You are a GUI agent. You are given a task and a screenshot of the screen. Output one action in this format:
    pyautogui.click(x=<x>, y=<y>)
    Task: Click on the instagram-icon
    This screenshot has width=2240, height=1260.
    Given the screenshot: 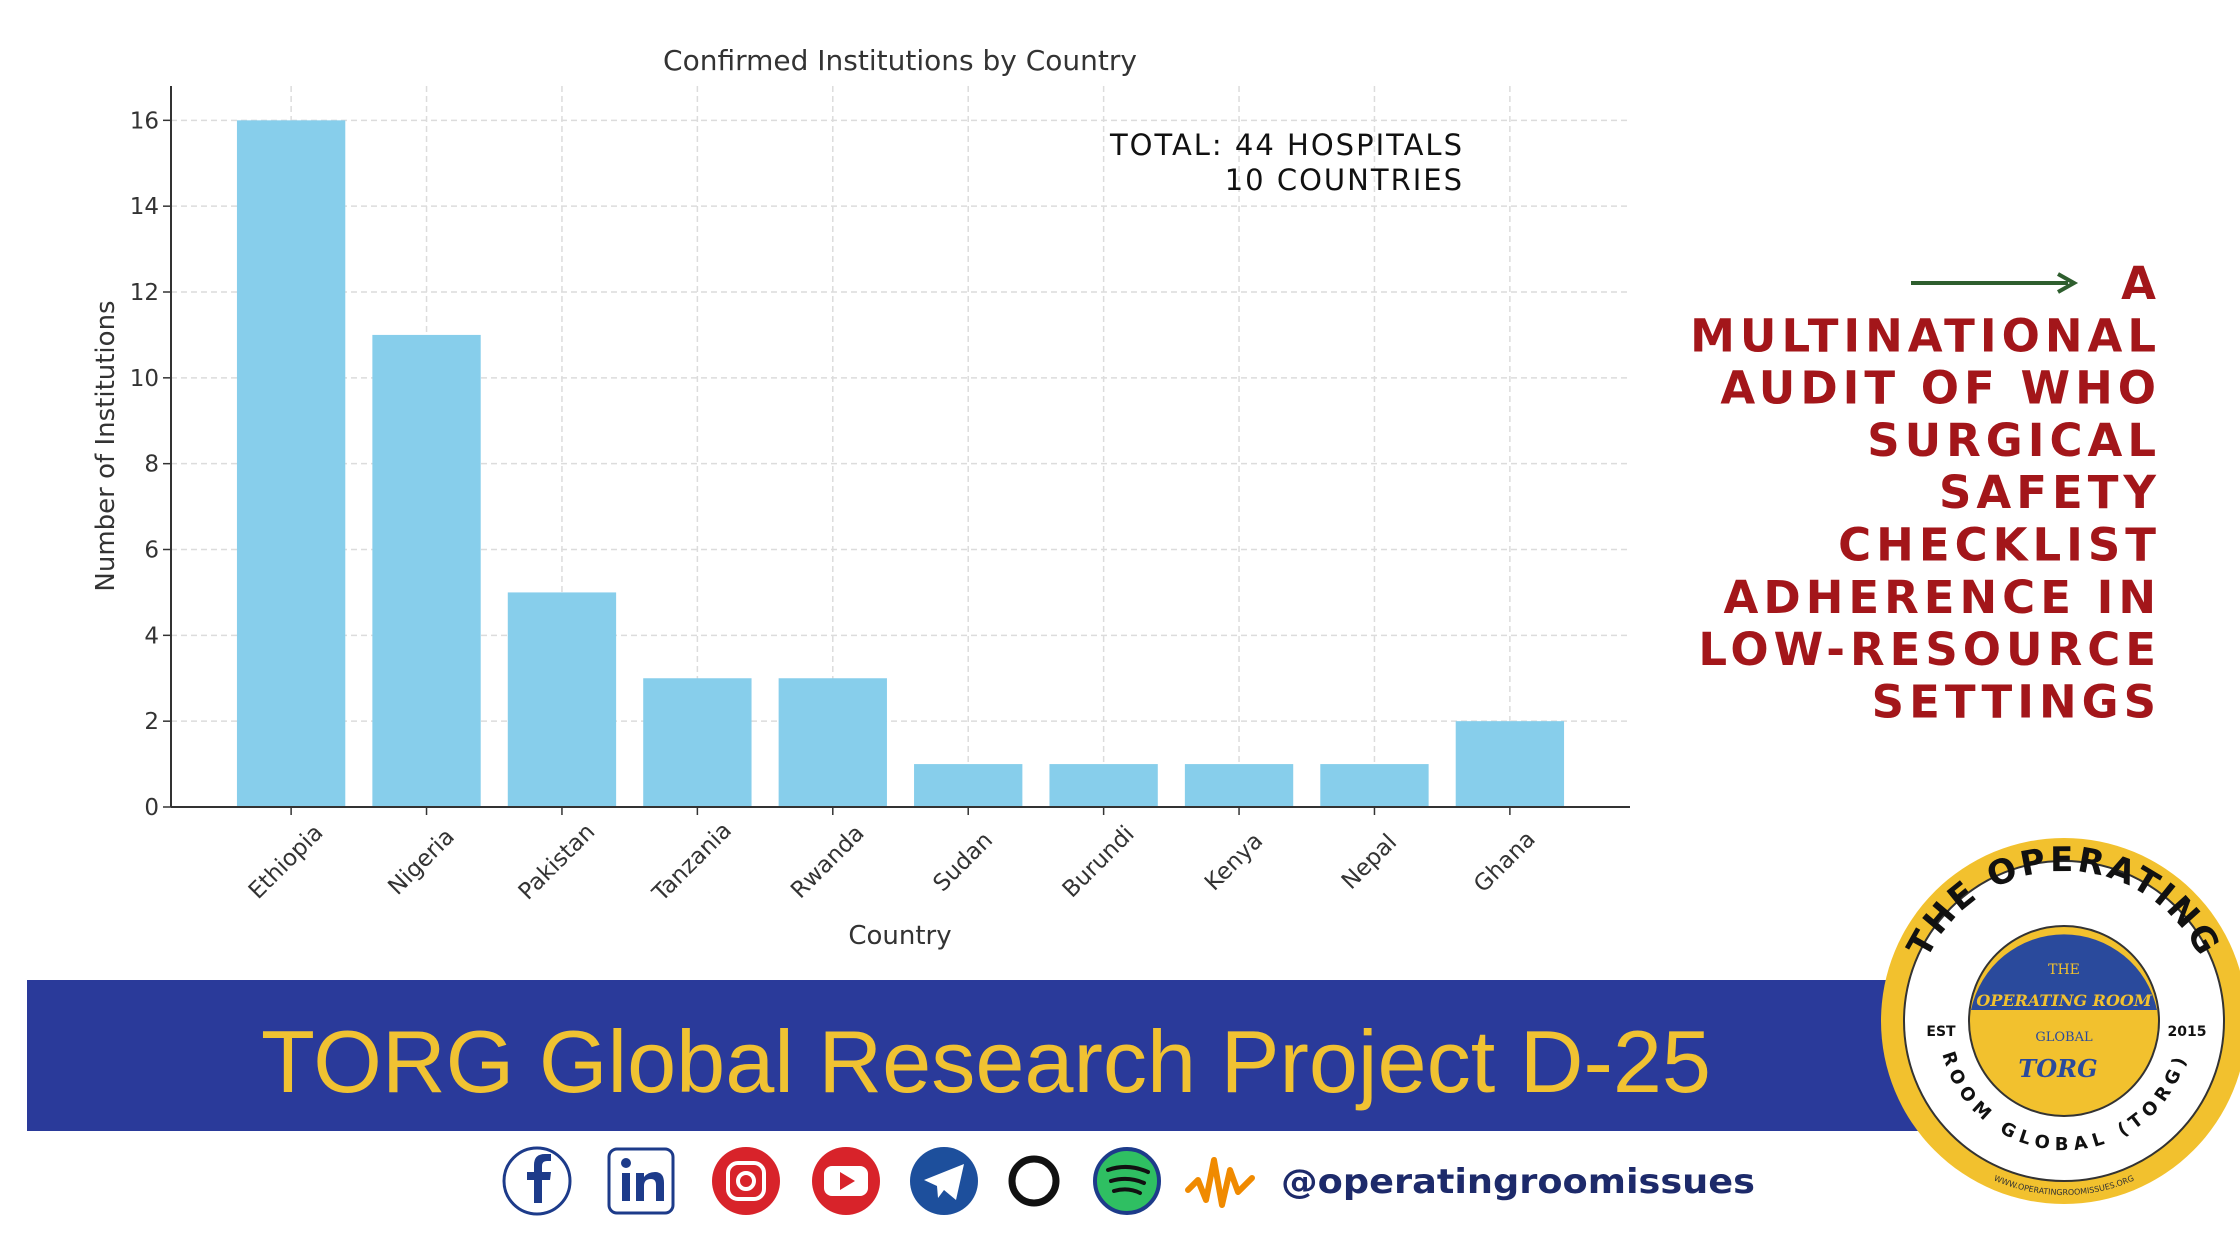 What is the action you would take?
    pyautogui.click(x=746, y=1181)
    